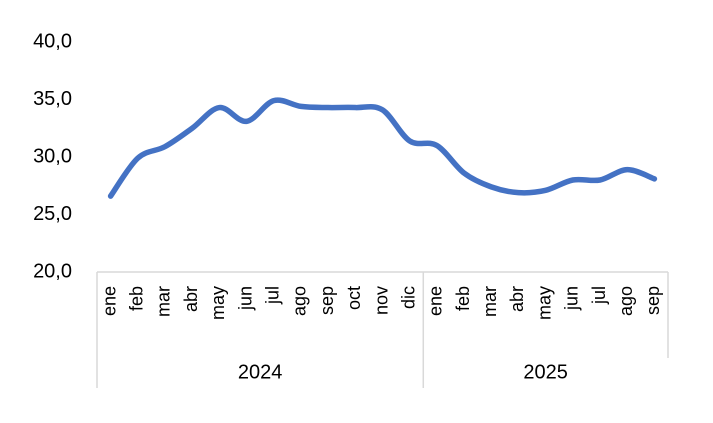 The height and width of the screenshot is (423, 713). I want to click on y-tick-label: 35,0, so click(52, 99).